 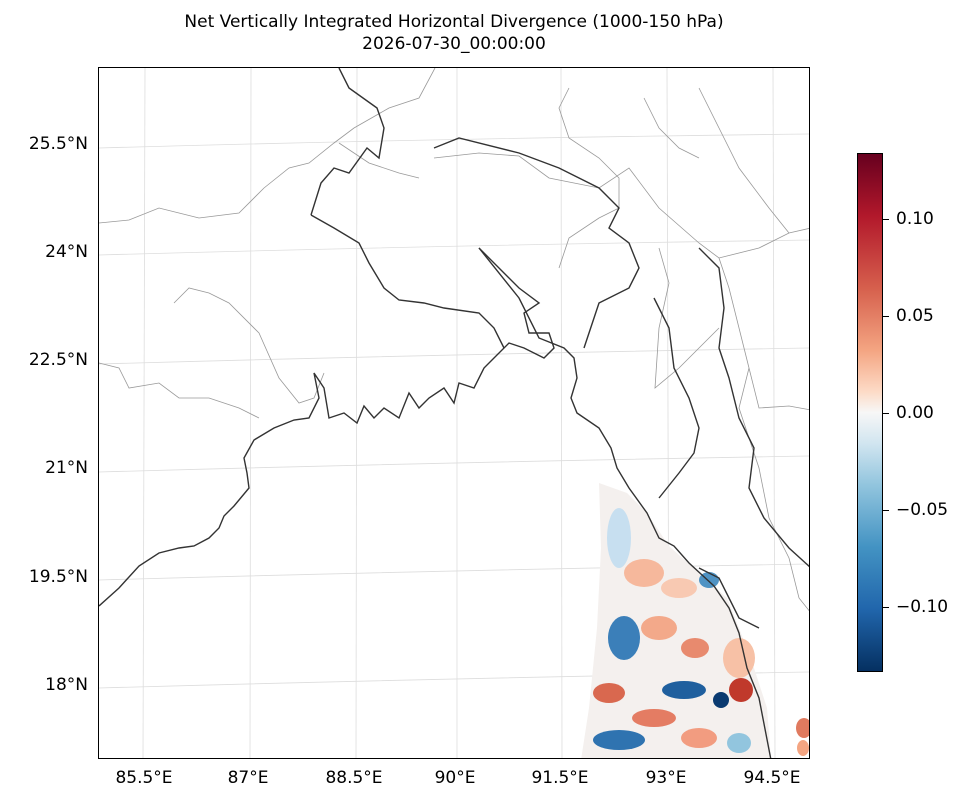 I want to click on lat-label: 19.5°N, so click(x=58, y=577).